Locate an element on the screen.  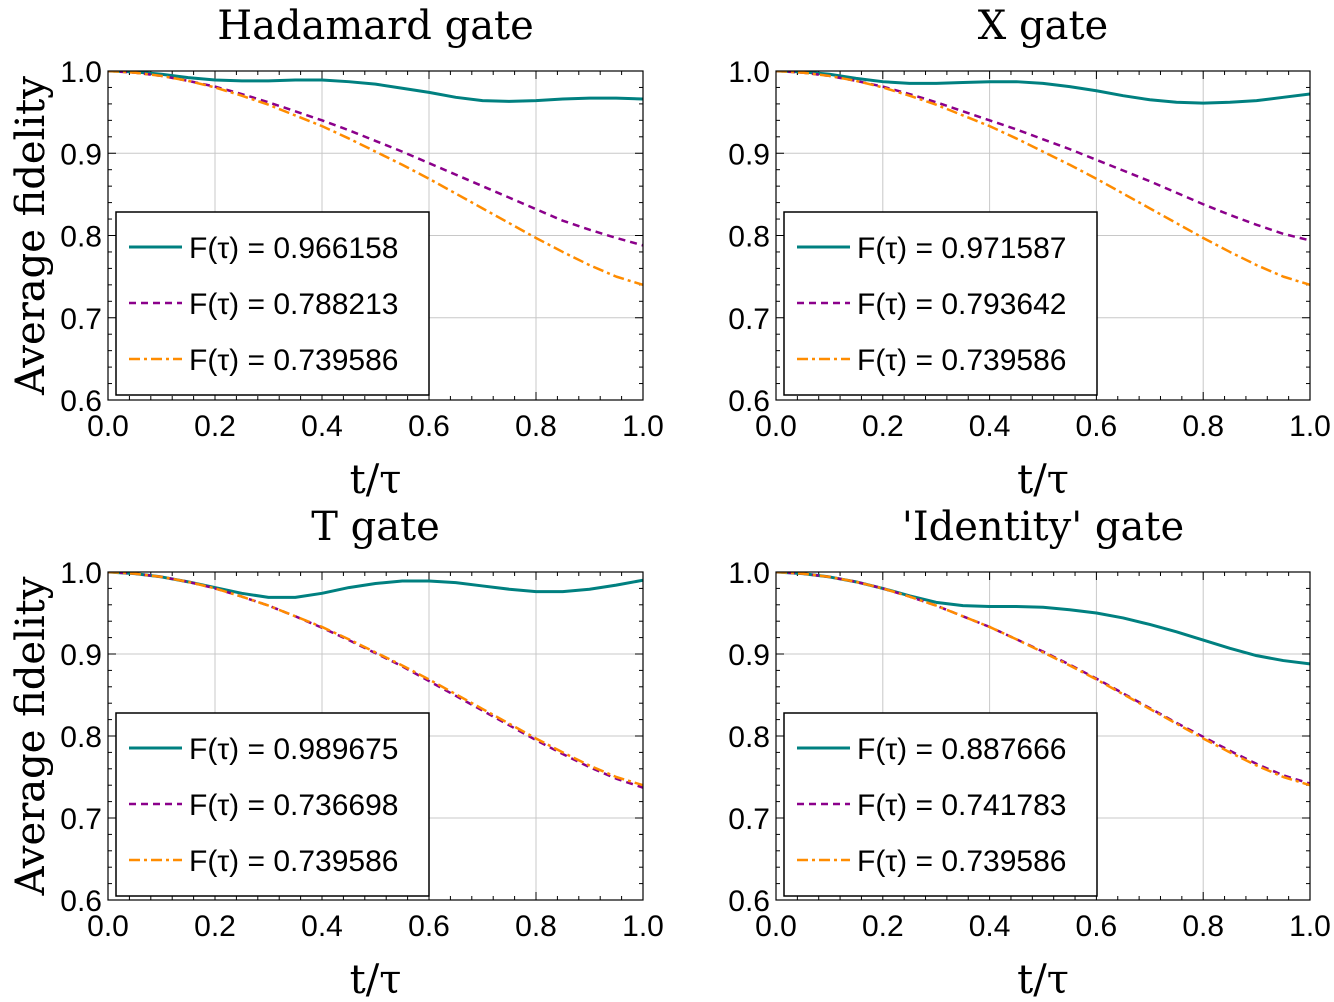
chart-title: T gate is located at coordinates (375, 527).